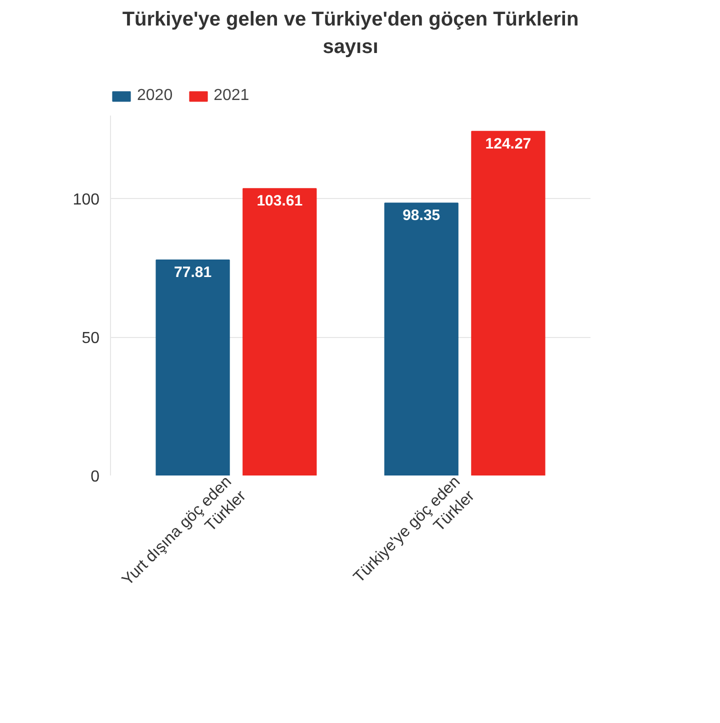 This screenshot has width=720, height=723. What do you see at coordinates (279, 201) in the screenshot?
I see `data-label: 103.61` at bounding box center [279, 201].